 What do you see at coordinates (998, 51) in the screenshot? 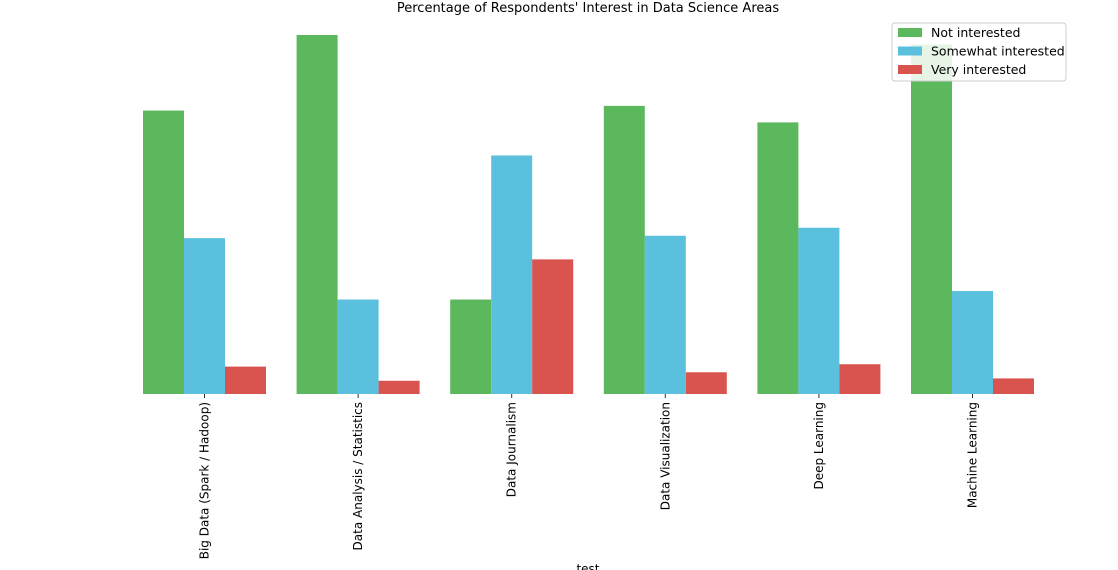
I see `legend-label-2: Somewhat interested` at bounding box center [998, 51].